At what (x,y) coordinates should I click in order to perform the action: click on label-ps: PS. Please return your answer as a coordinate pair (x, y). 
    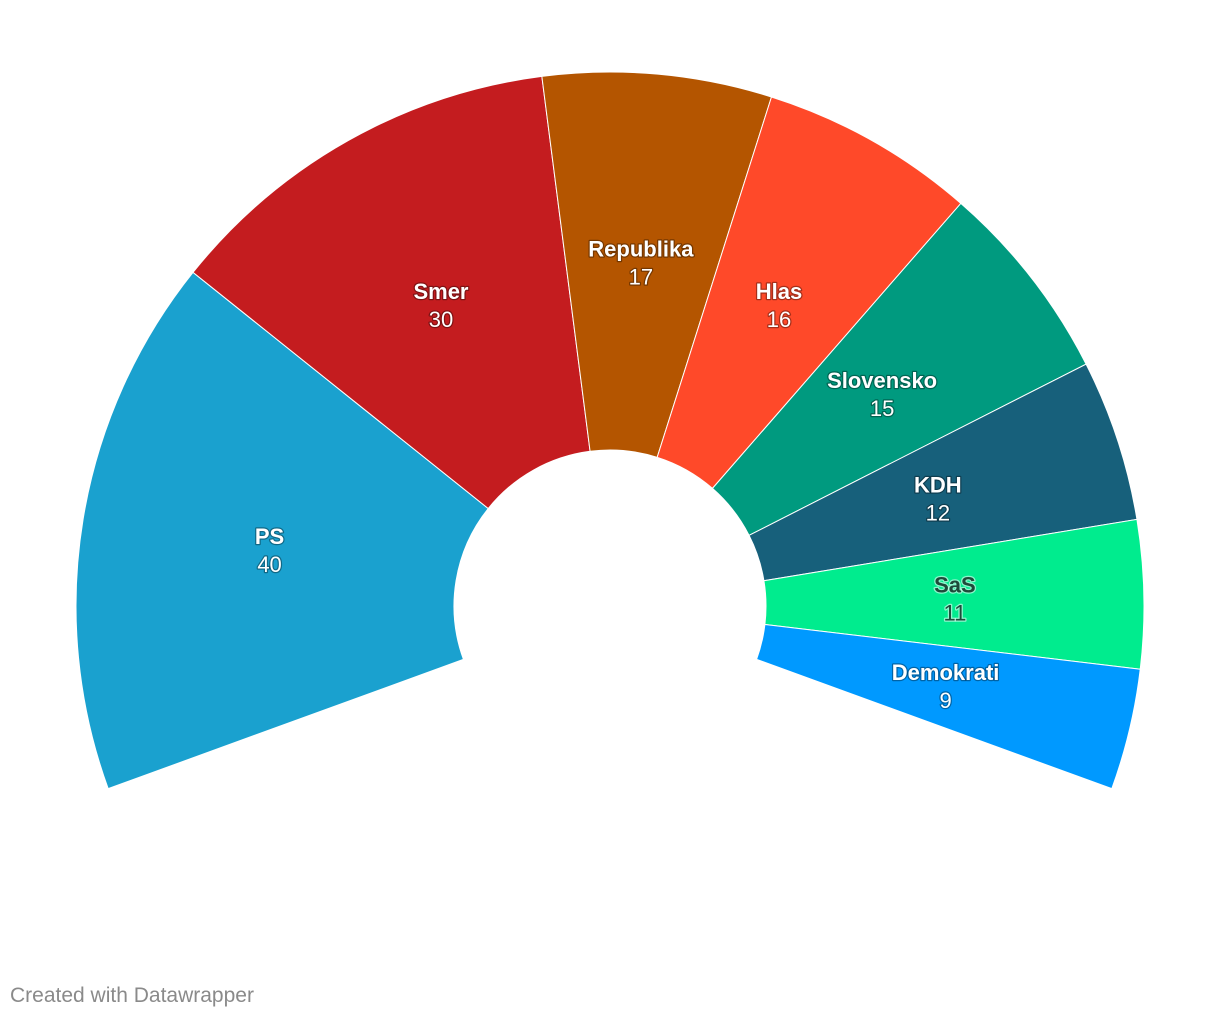
    Looking at the image, I should click on (269, 536).